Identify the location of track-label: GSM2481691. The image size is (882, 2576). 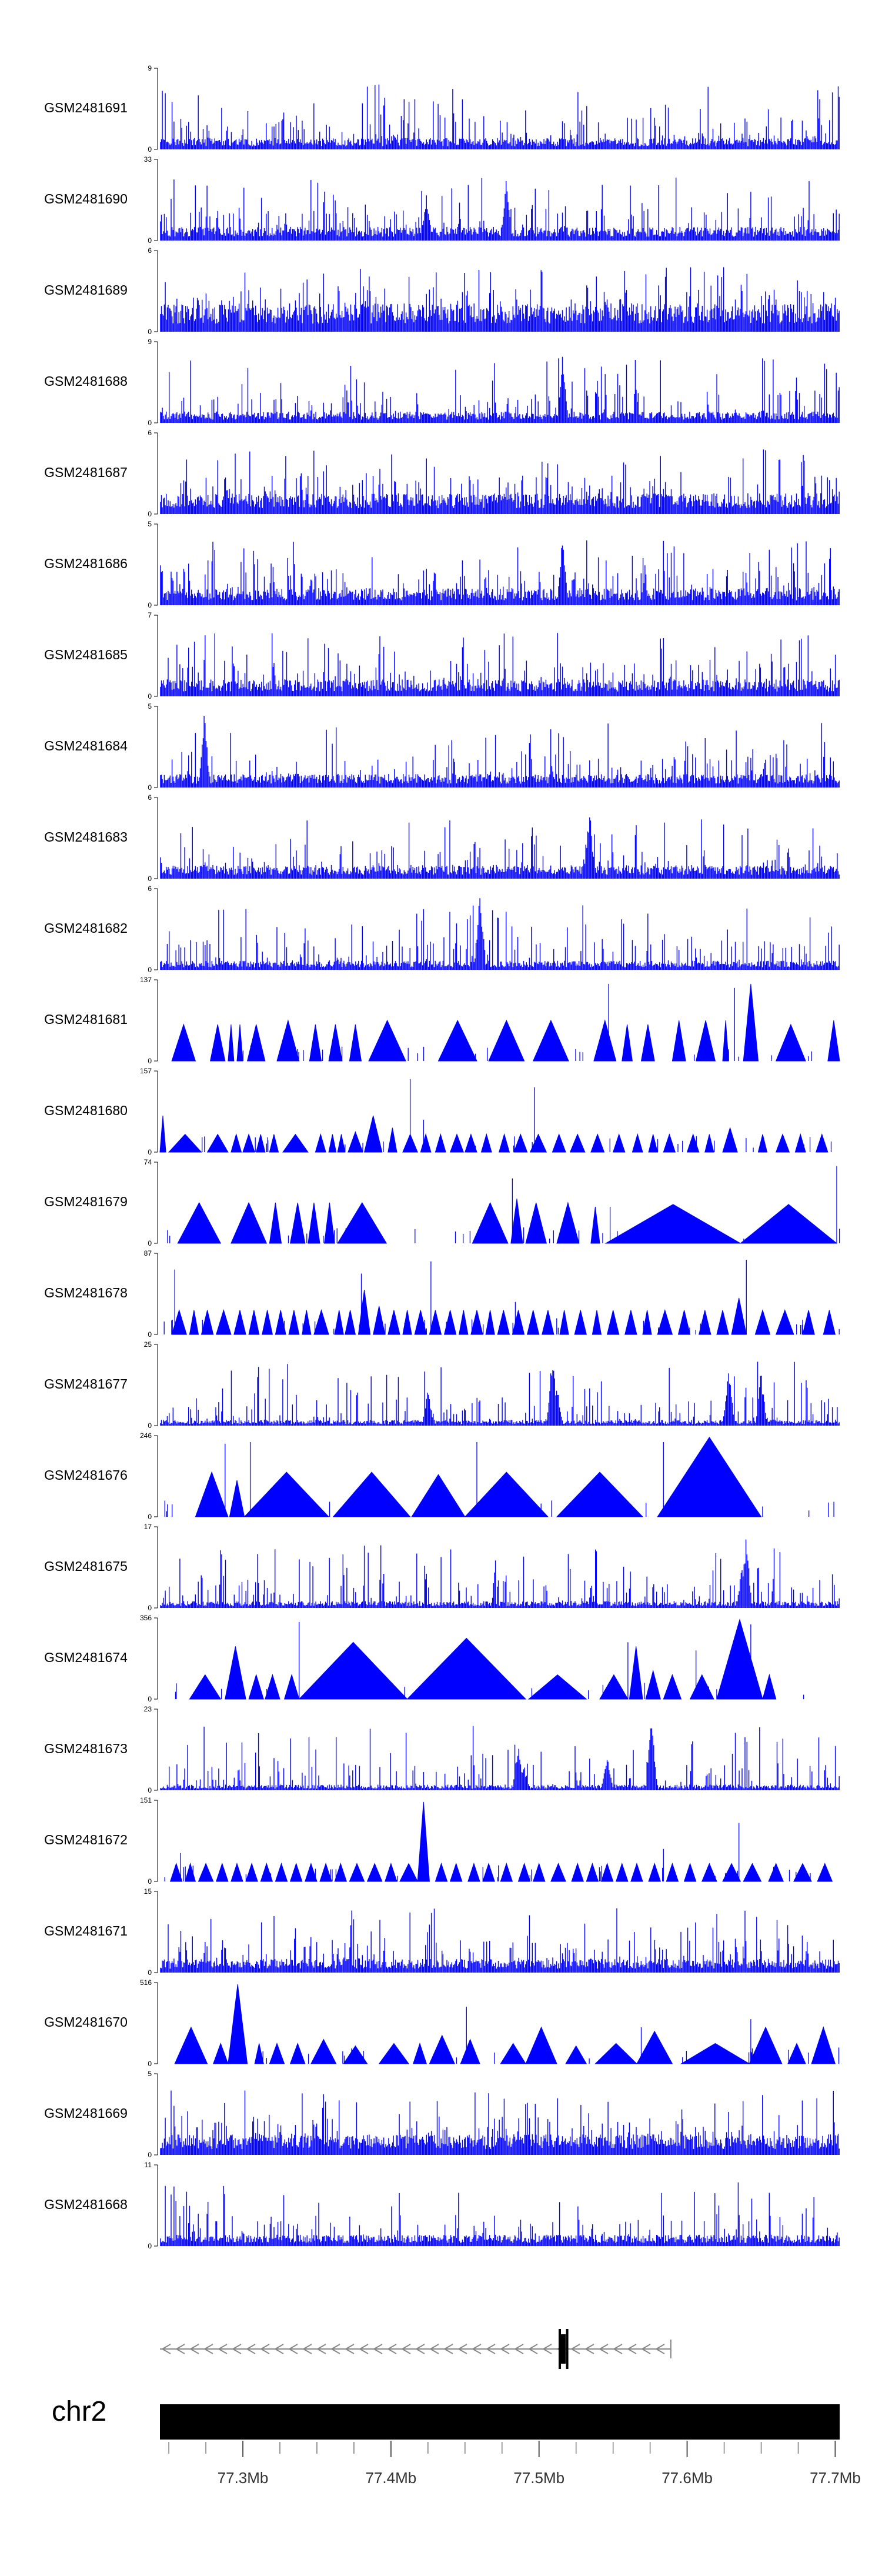
(86, 107).